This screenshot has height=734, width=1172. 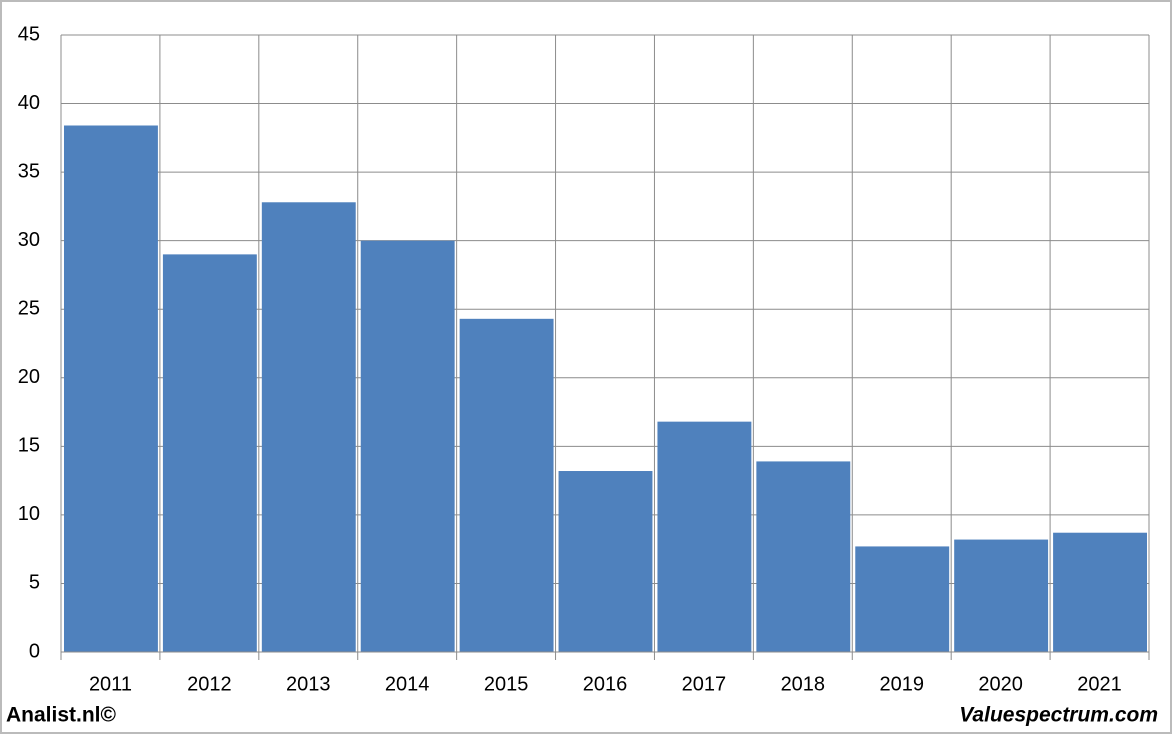 I want to click on x-tick-label: 2018, so click(x=803, y=684).